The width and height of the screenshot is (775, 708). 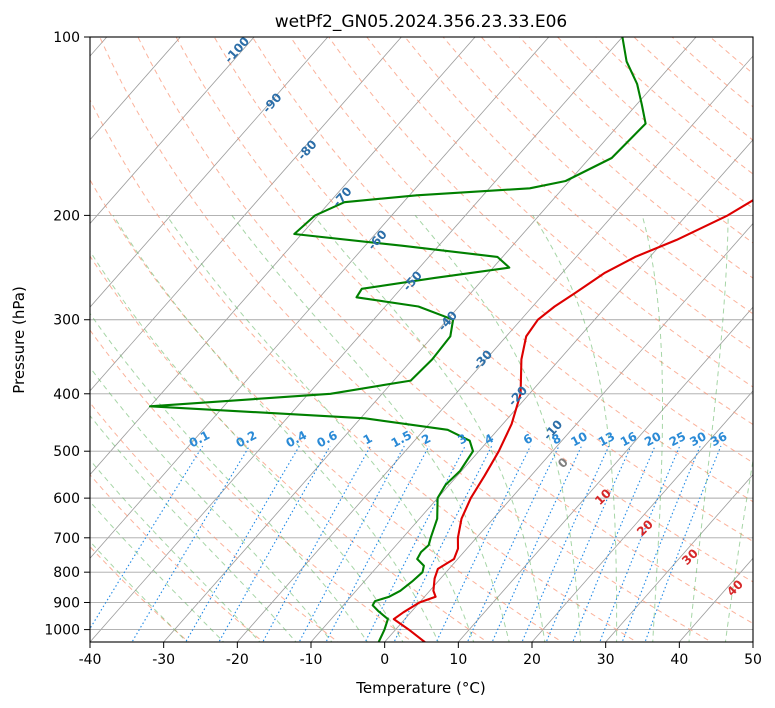 What do you see at coordinates (401, 439) in the screenshot?
I see `mixing-ratio-label: 1.5` at bounding box center [401, 439].